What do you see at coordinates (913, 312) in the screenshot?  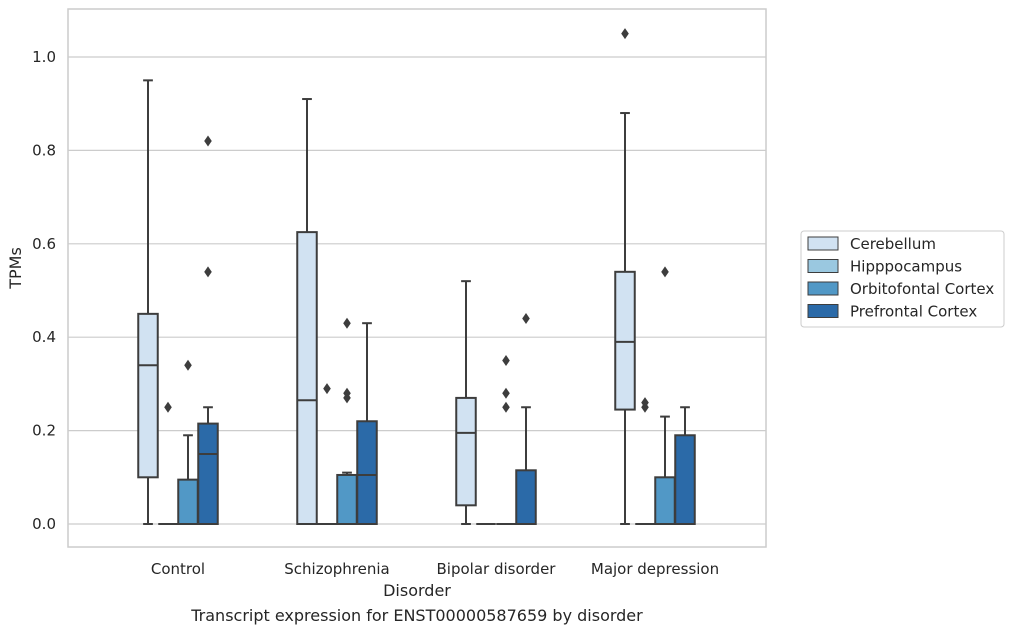 I see `legend-label: Prefrontal Cortex` at bounding box center [913, 312].